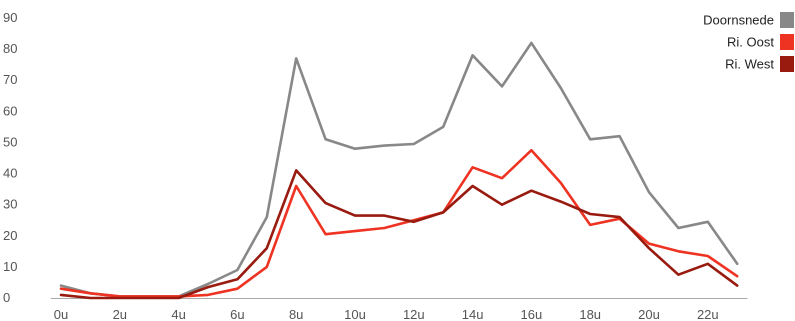 The height and width of the screenshot is (321, 795). What do you see at coordinates (787, 42) in the screenshot?
I see `legend-swatch-ri-oost` at bounding box center [787, 42].